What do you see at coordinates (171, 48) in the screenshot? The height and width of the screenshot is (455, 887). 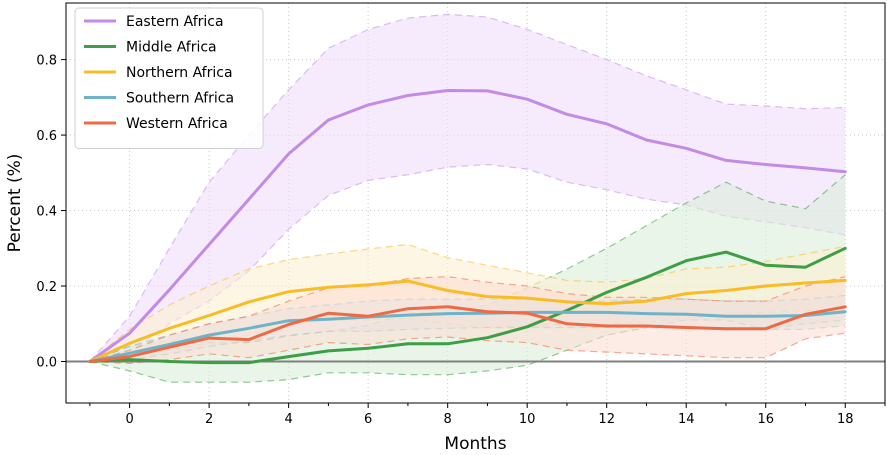 I see `middle-africa-legend-label: Middle Africa` at bounding box center [171, 48].